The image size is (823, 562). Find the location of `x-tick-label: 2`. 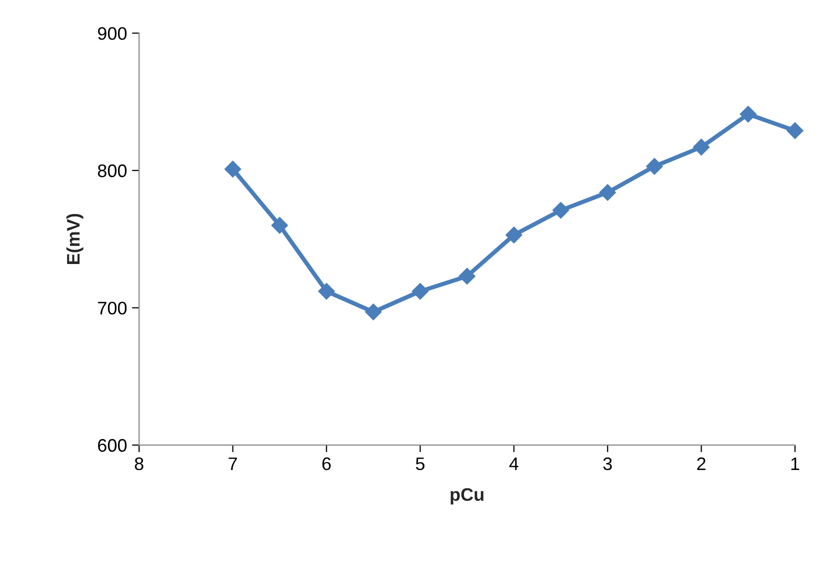

x-tick-label: 2 is located at coordinates (701, 463).